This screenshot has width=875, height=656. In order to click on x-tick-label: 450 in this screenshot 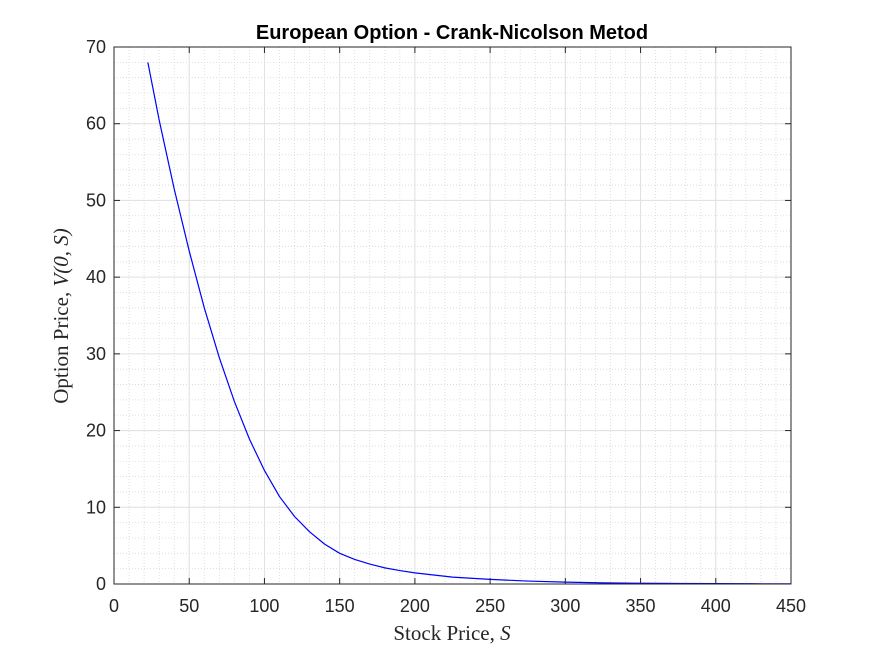, I will do `click(791, 606)`.